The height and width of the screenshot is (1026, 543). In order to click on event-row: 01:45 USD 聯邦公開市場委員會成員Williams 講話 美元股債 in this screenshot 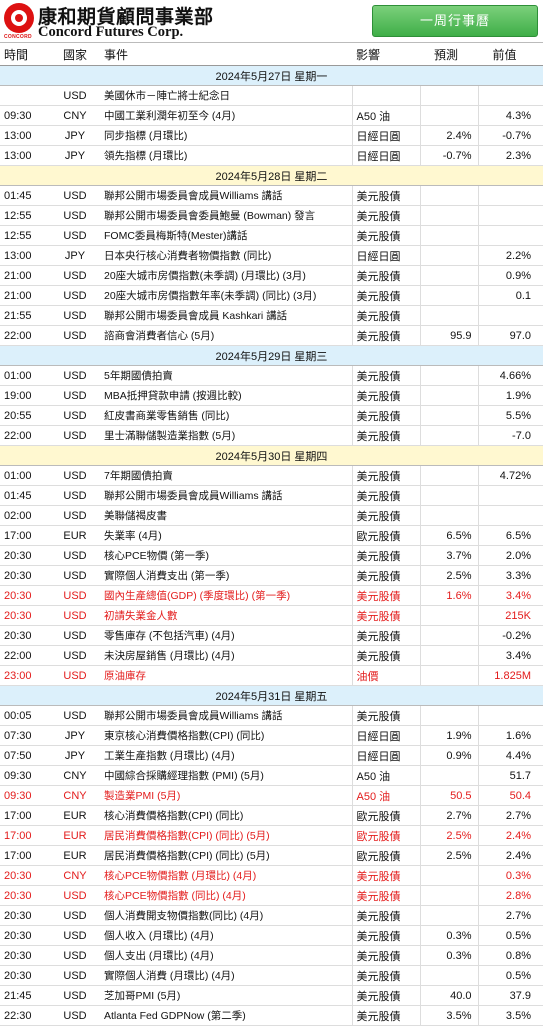, I will do `click(271, 195)`.